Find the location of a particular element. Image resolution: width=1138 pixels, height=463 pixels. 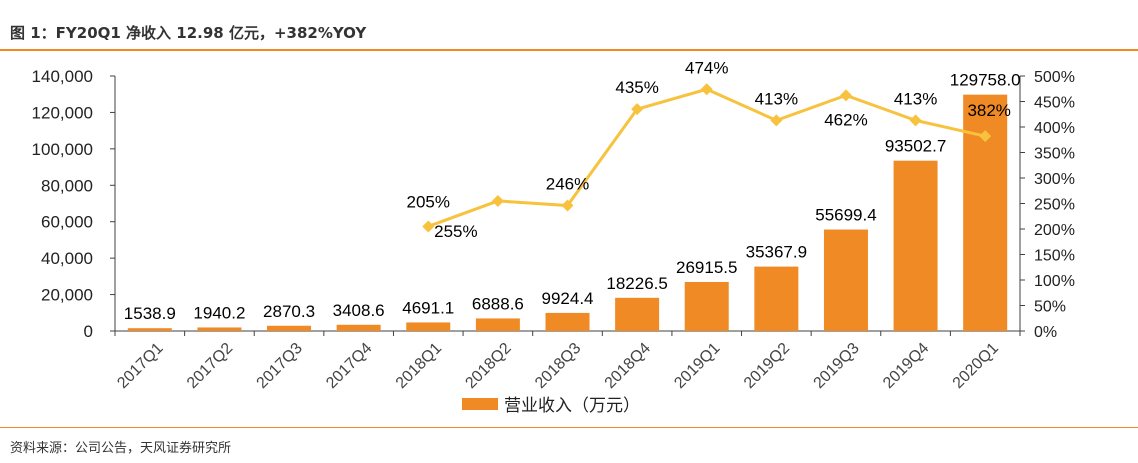

source-note: 资料来源：公司公告，天风证券研究所 is located at coordinates (121, 448).